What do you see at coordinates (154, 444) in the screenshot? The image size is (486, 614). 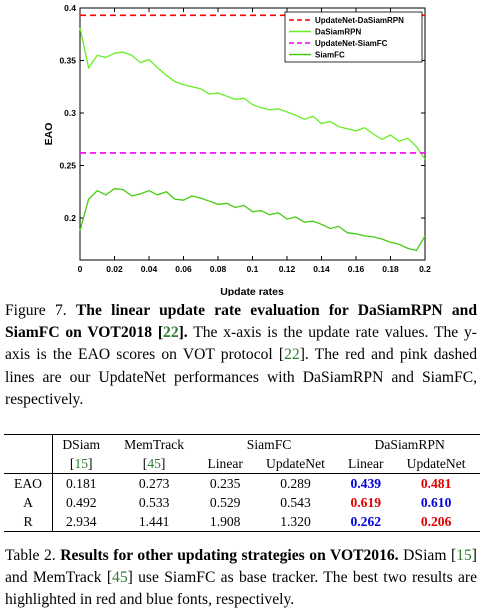 I see `header-memtrack: MemTrack` at bounding box center [154, 444].